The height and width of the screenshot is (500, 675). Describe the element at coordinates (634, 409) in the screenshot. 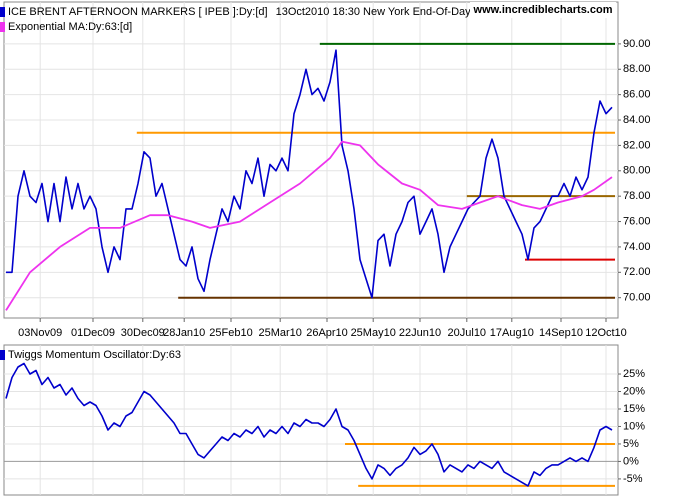

I see `y-tick-label: 15%` at that location.